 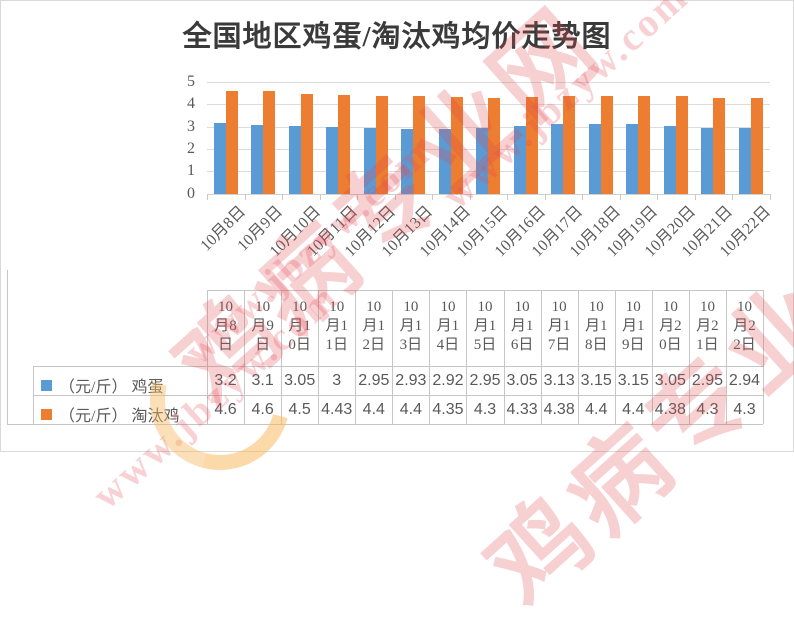 What do you see at coordinates (559, 380) in the screenshot?
I see `egg-price-cell: 3.13` at bounding box center [559, 380].